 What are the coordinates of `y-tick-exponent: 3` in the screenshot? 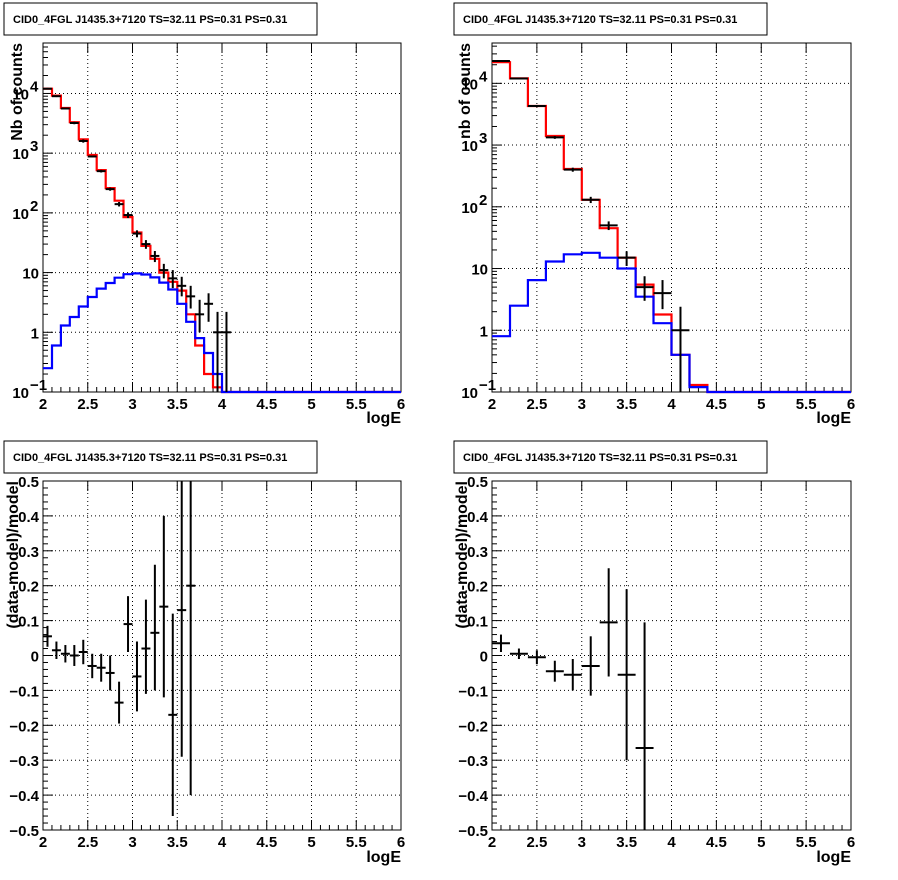 It's located at (483, 138).